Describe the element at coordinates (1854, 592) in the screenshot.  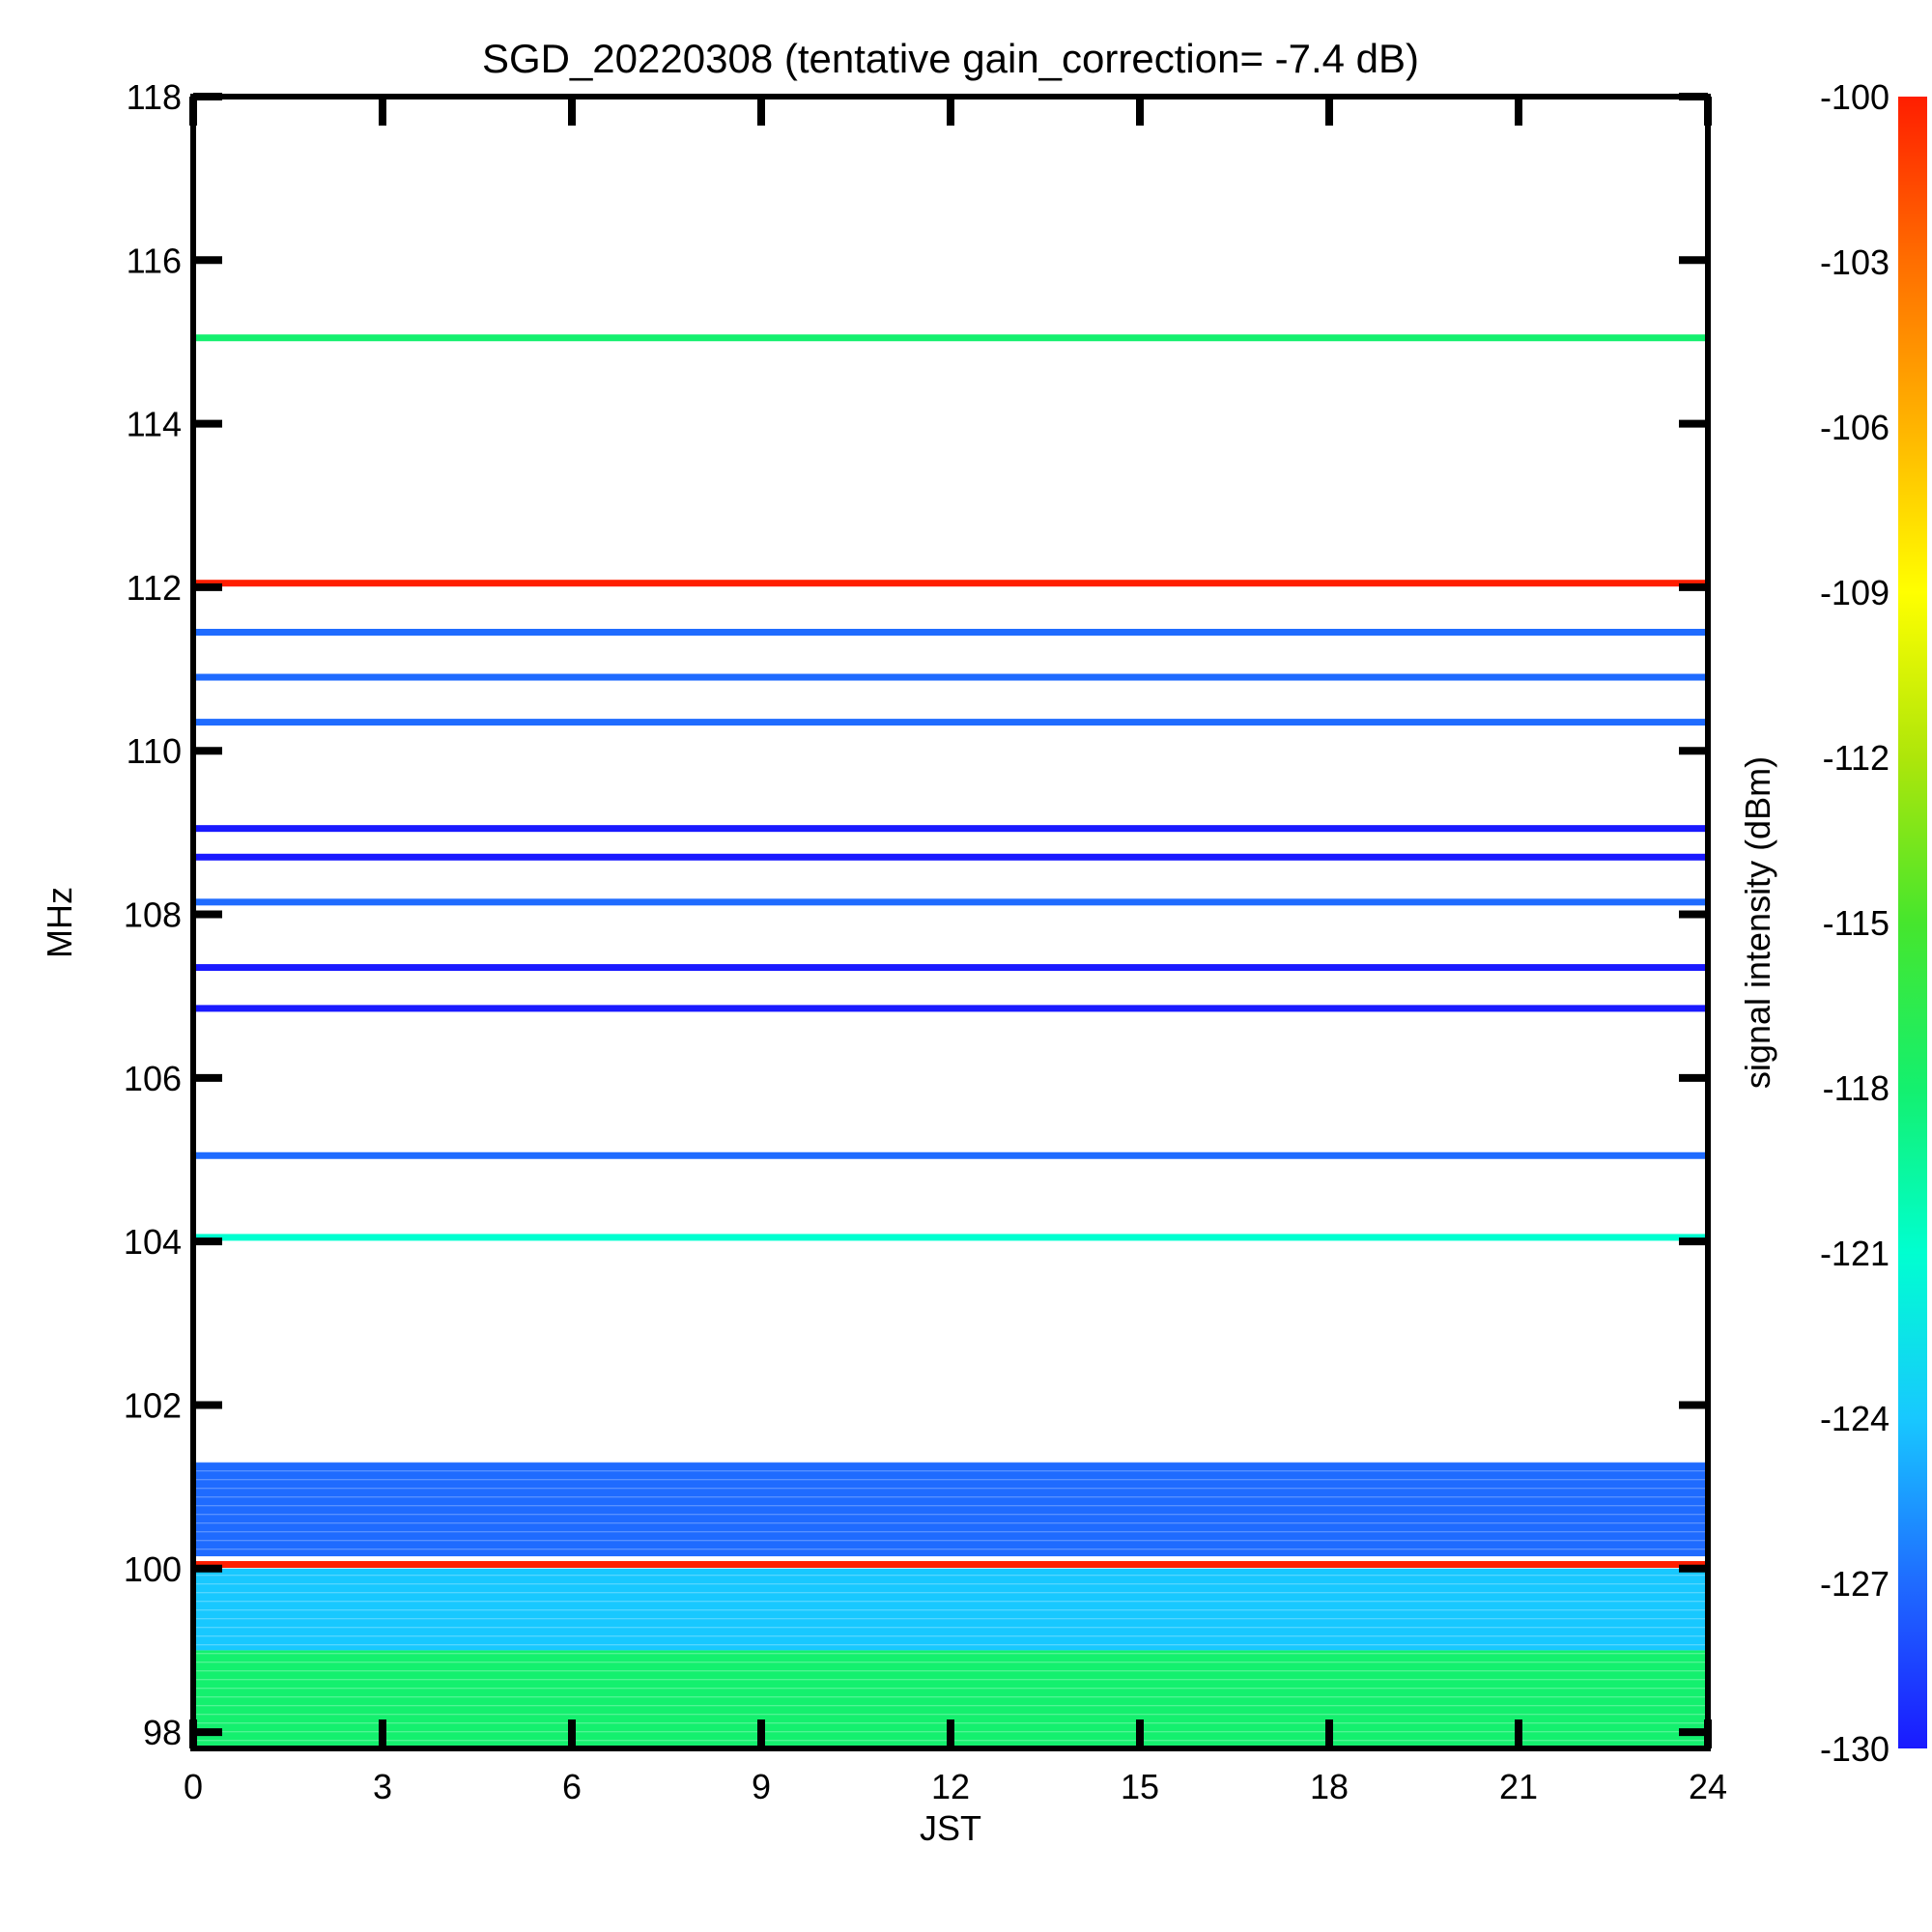
I see `colorbar-tick-label: -109` at that location.